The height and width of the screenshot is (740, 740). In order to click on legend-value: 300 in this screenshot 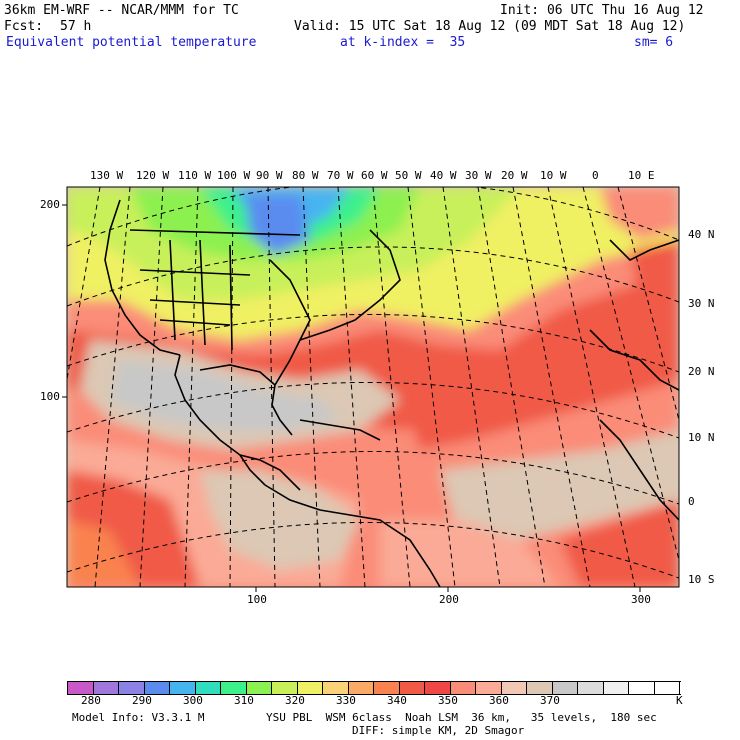, I will do `click(193, 700)`.